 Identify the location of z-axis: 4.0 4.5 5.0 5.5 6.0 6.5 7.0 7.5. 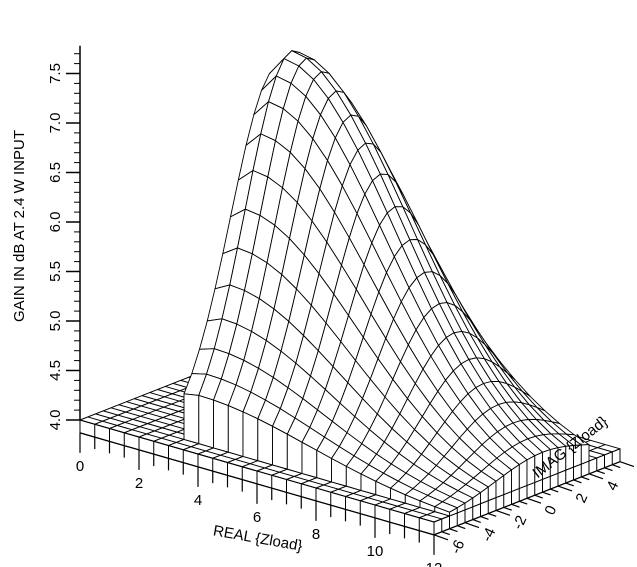
(64, 238).